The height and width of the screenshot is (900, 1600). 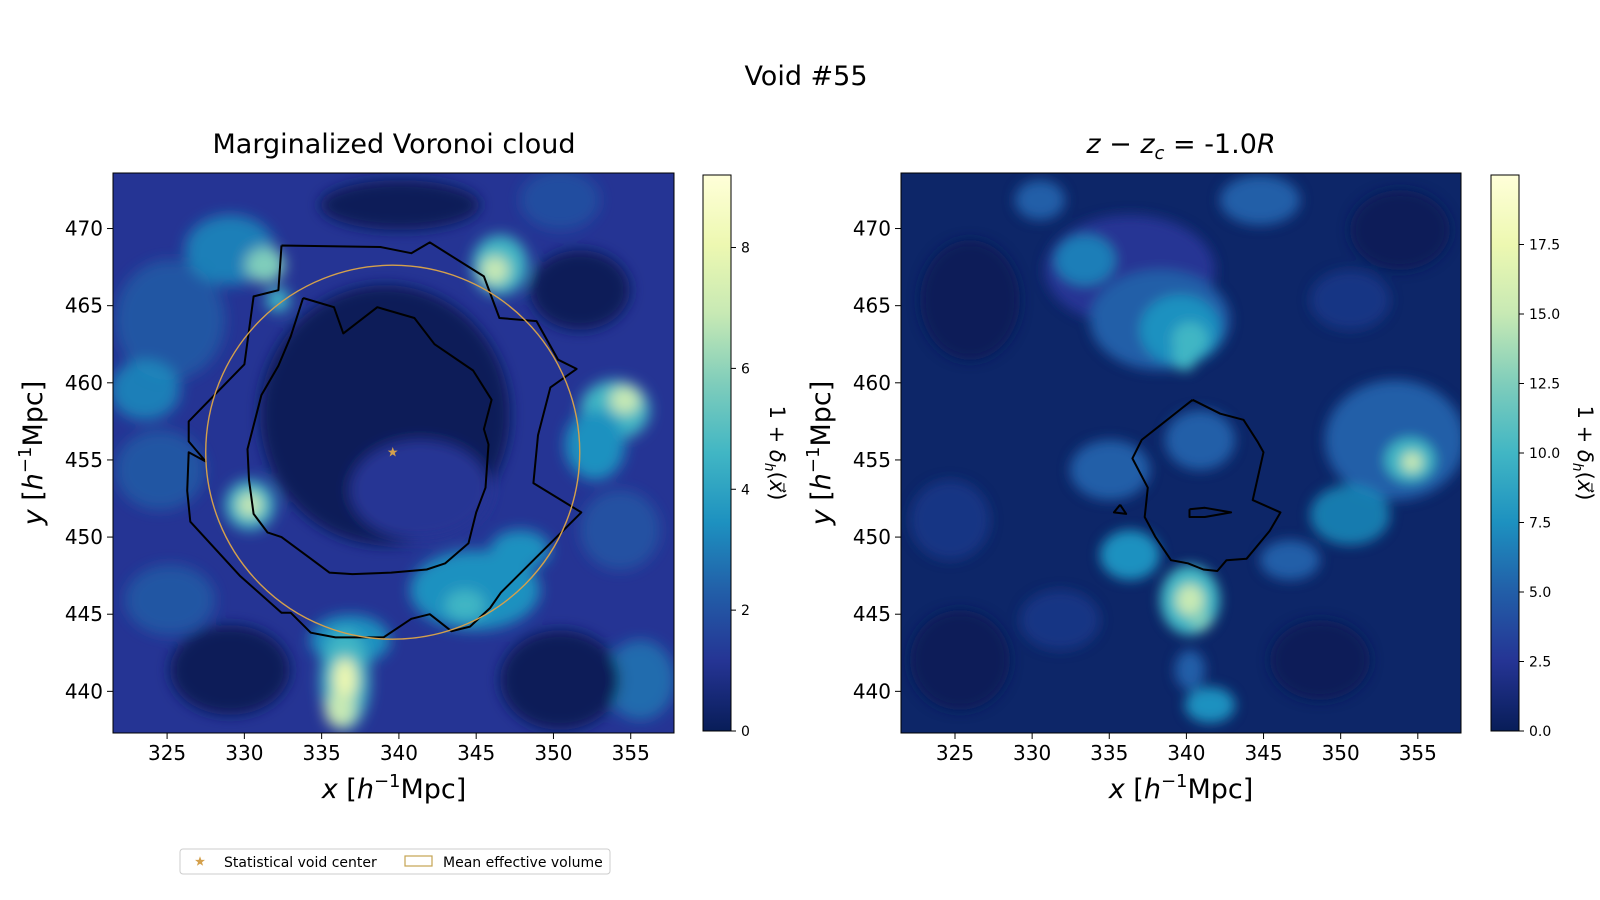 What do you see at coordinates (740, 490) in the screenshot?
I see `left-colorbar-ticks: 0 2 4 6 8` at bounding box center [740, 490].